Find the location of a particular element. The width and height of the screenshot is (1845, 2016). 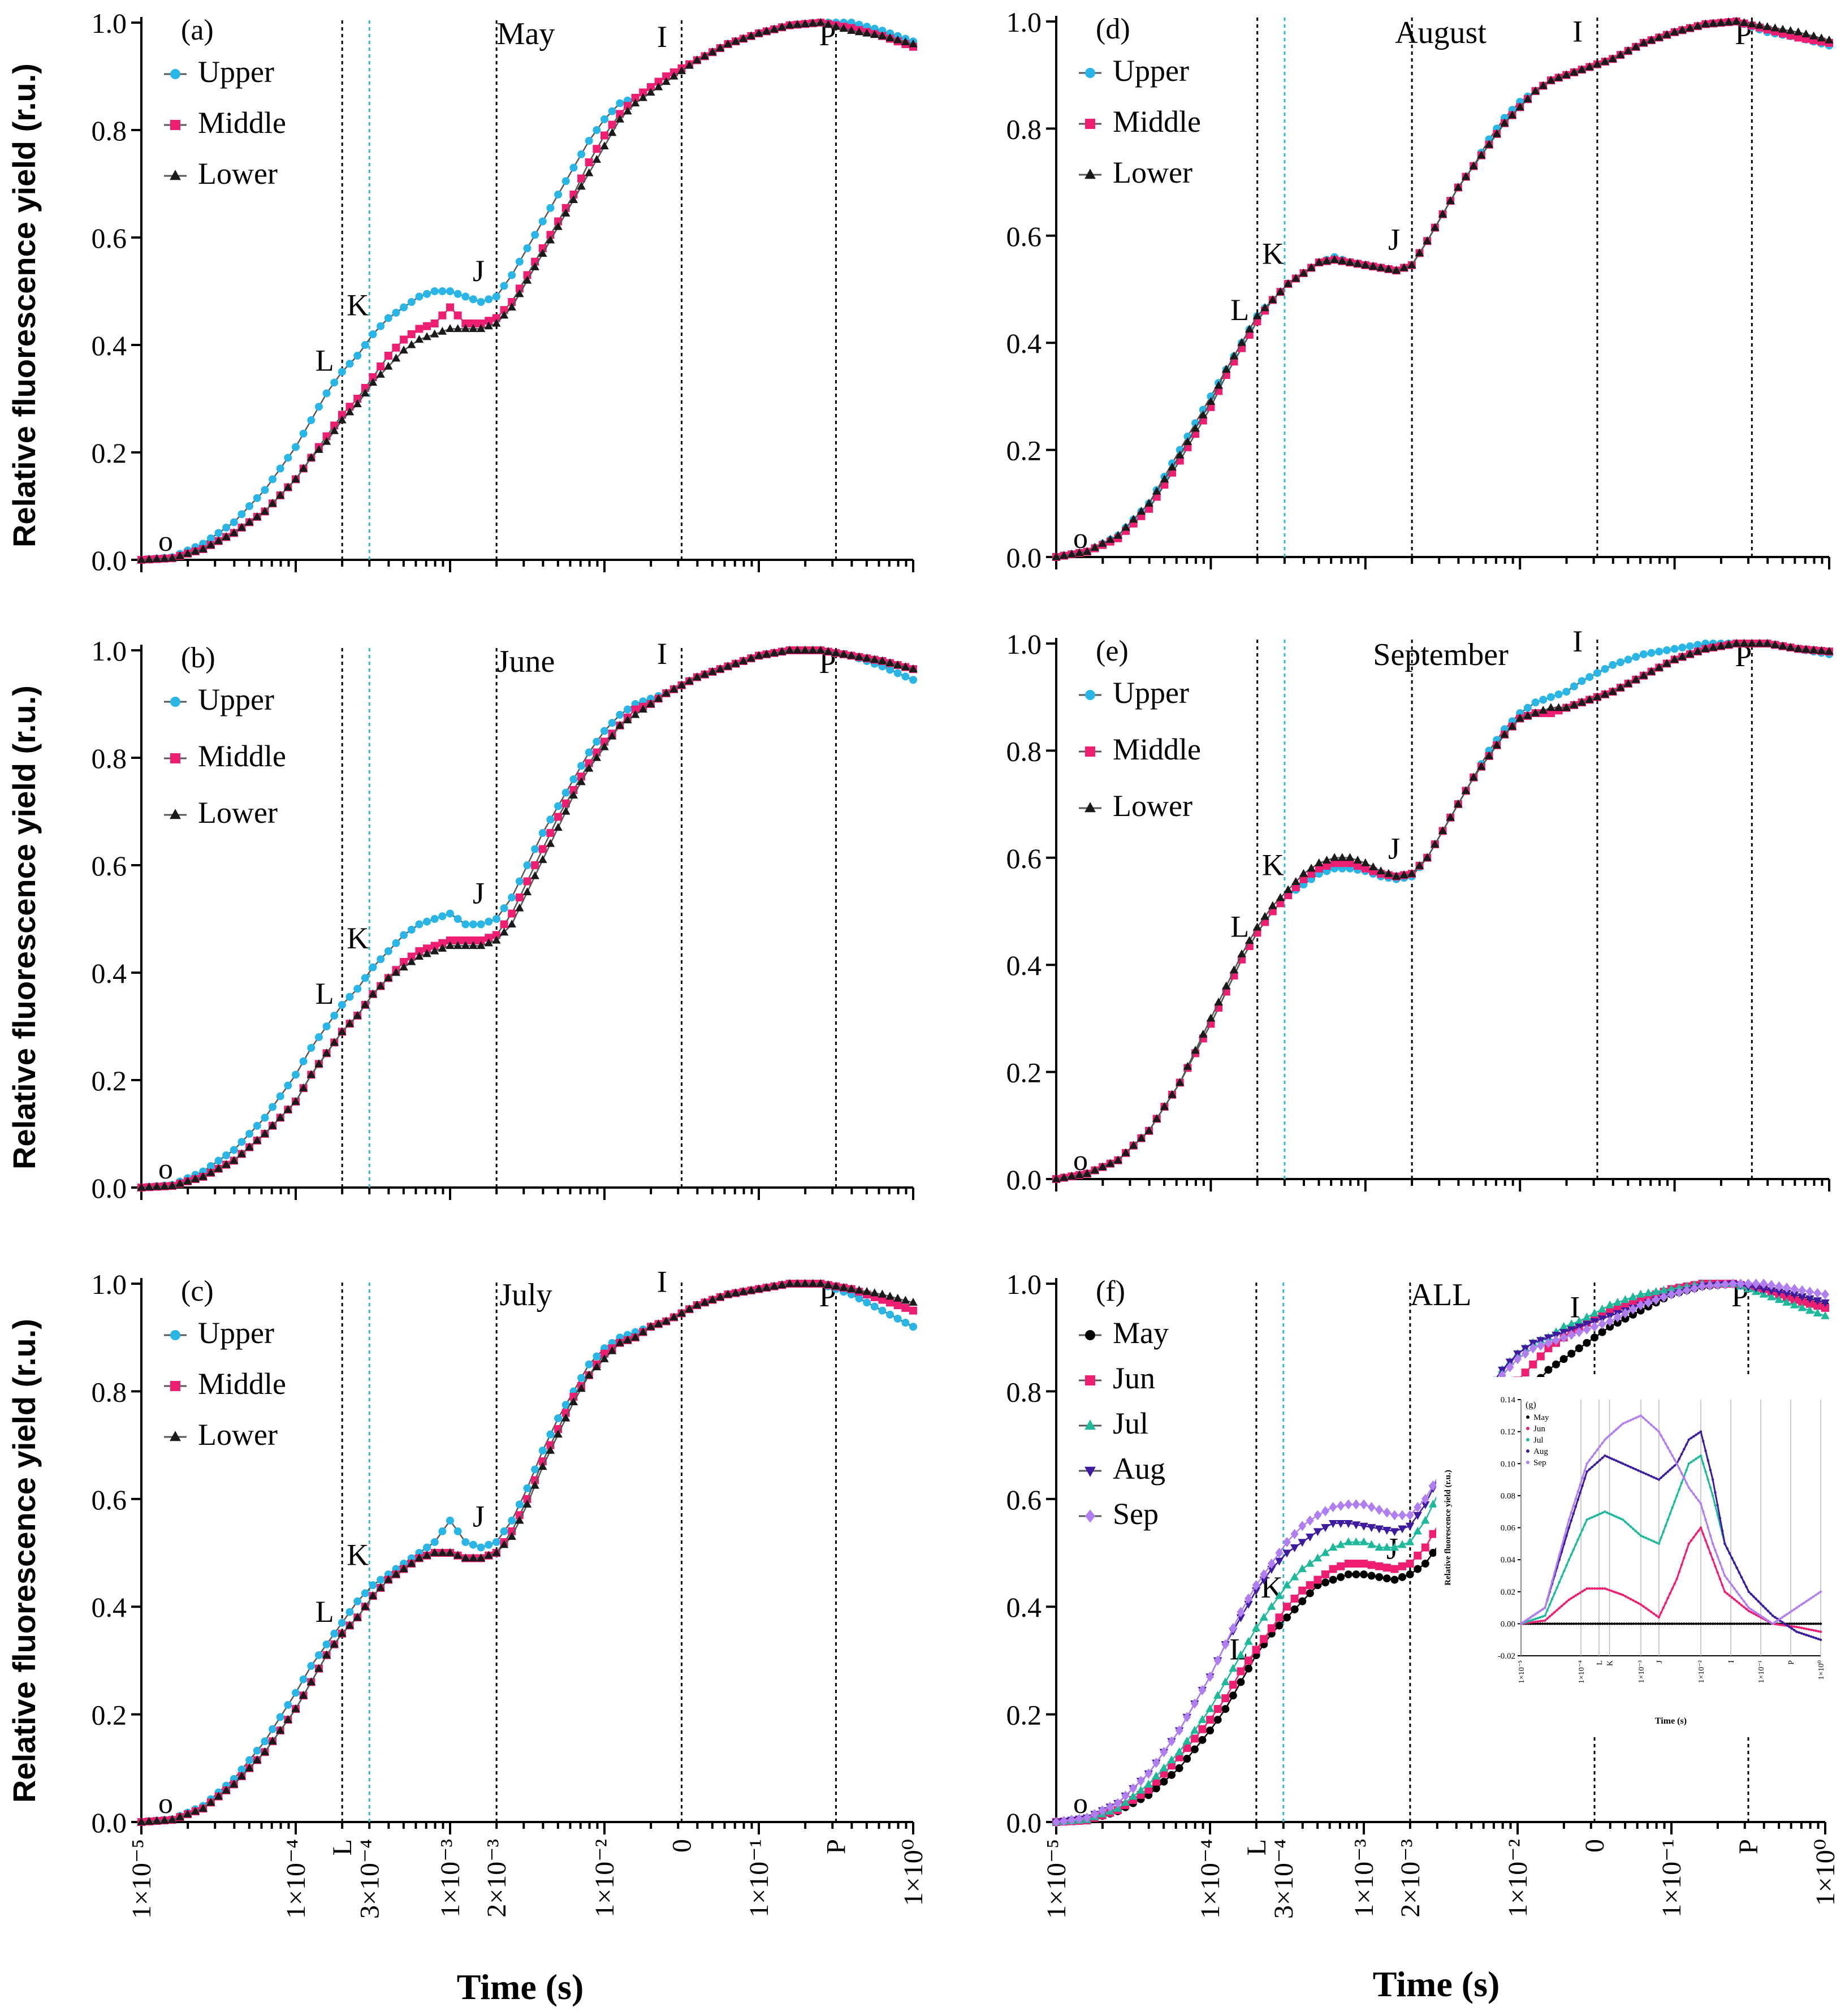

inset-legend-label-jun: Jun is located at coordinates (1539, 1429).